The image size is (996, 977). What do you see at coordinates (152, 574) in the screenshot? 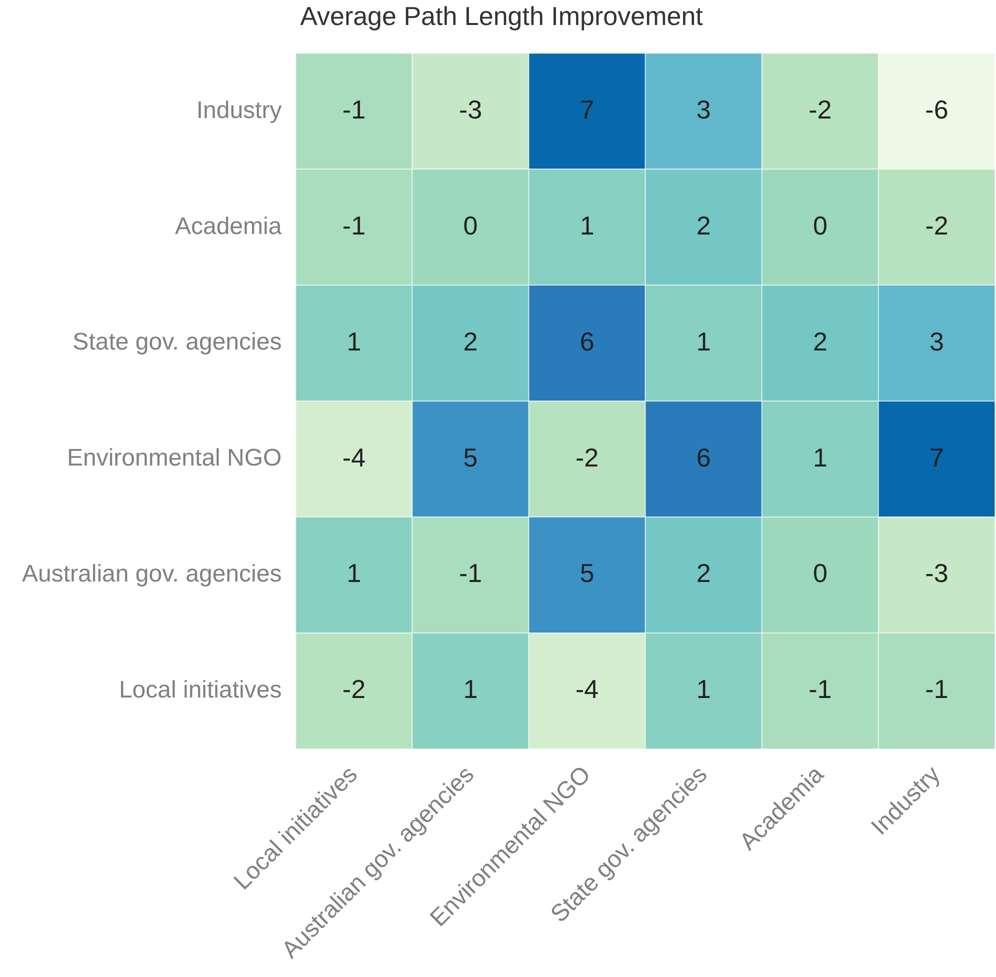
I see `y-tick-label: Australian gov. agencies` at bounding box center [152, 574].